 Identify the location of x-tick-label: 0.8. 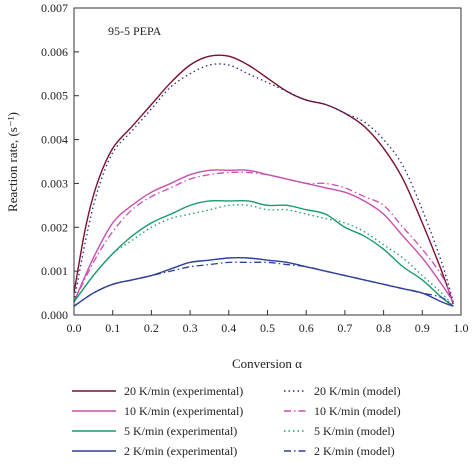
(383, 328).